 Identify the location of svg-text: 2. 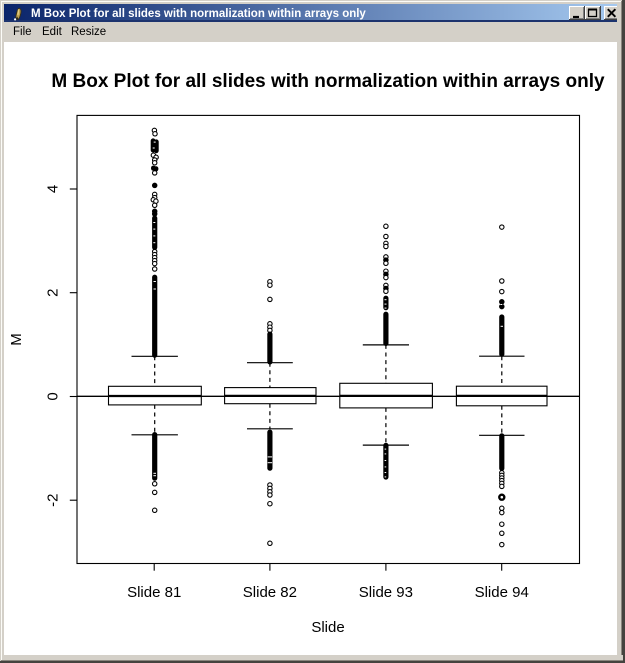
(53, 293).